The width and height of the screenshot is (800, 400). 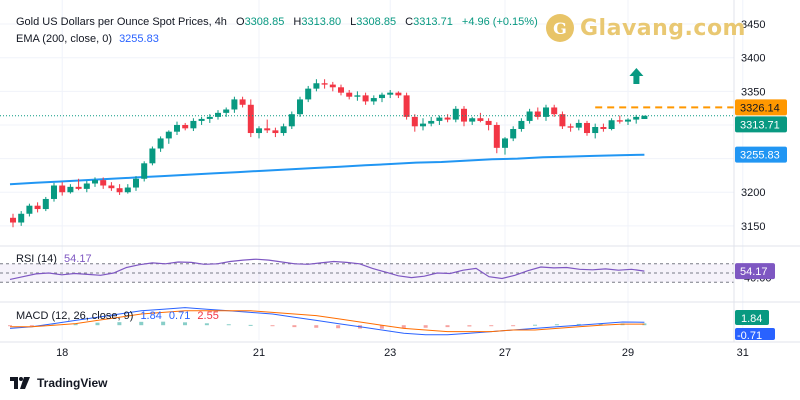 I want to click on rsi-value: 54.17, so click(x=78, y=259).